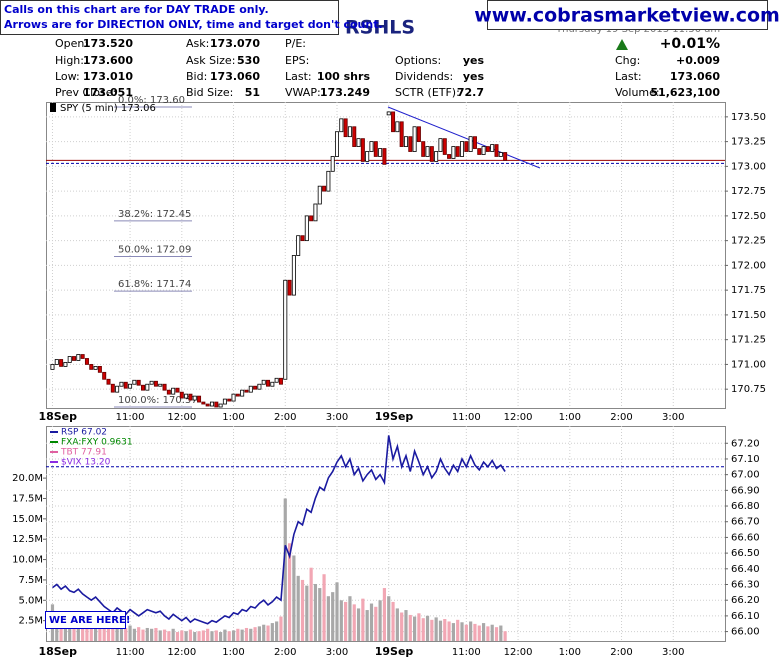 This screenshot has height=659, width=780. Describe the element at coordinates (30, 580) in the screenshot. I see `y-tick-label: 7.5M` at that location.